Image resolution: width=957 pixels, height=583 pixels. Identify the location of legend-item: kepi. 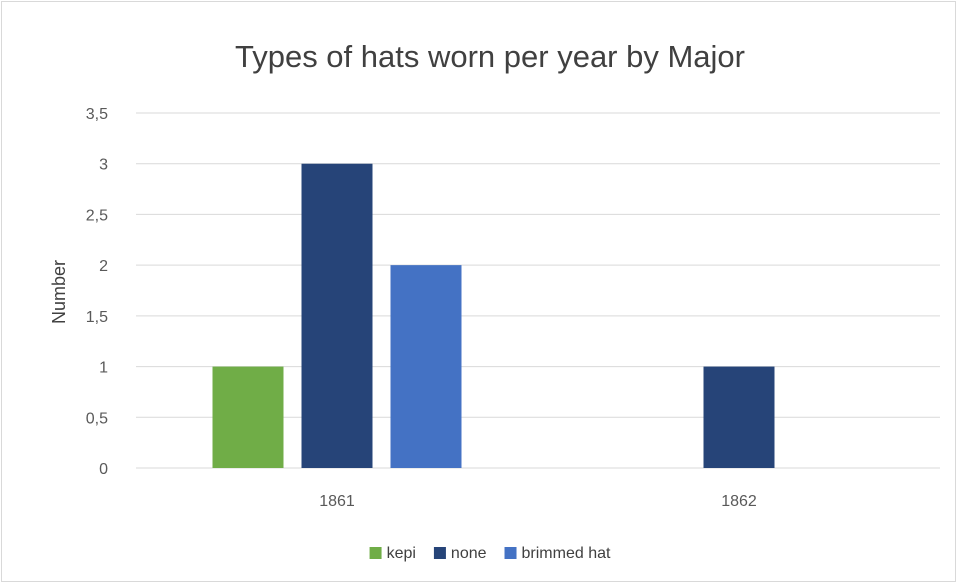
(392, 553).